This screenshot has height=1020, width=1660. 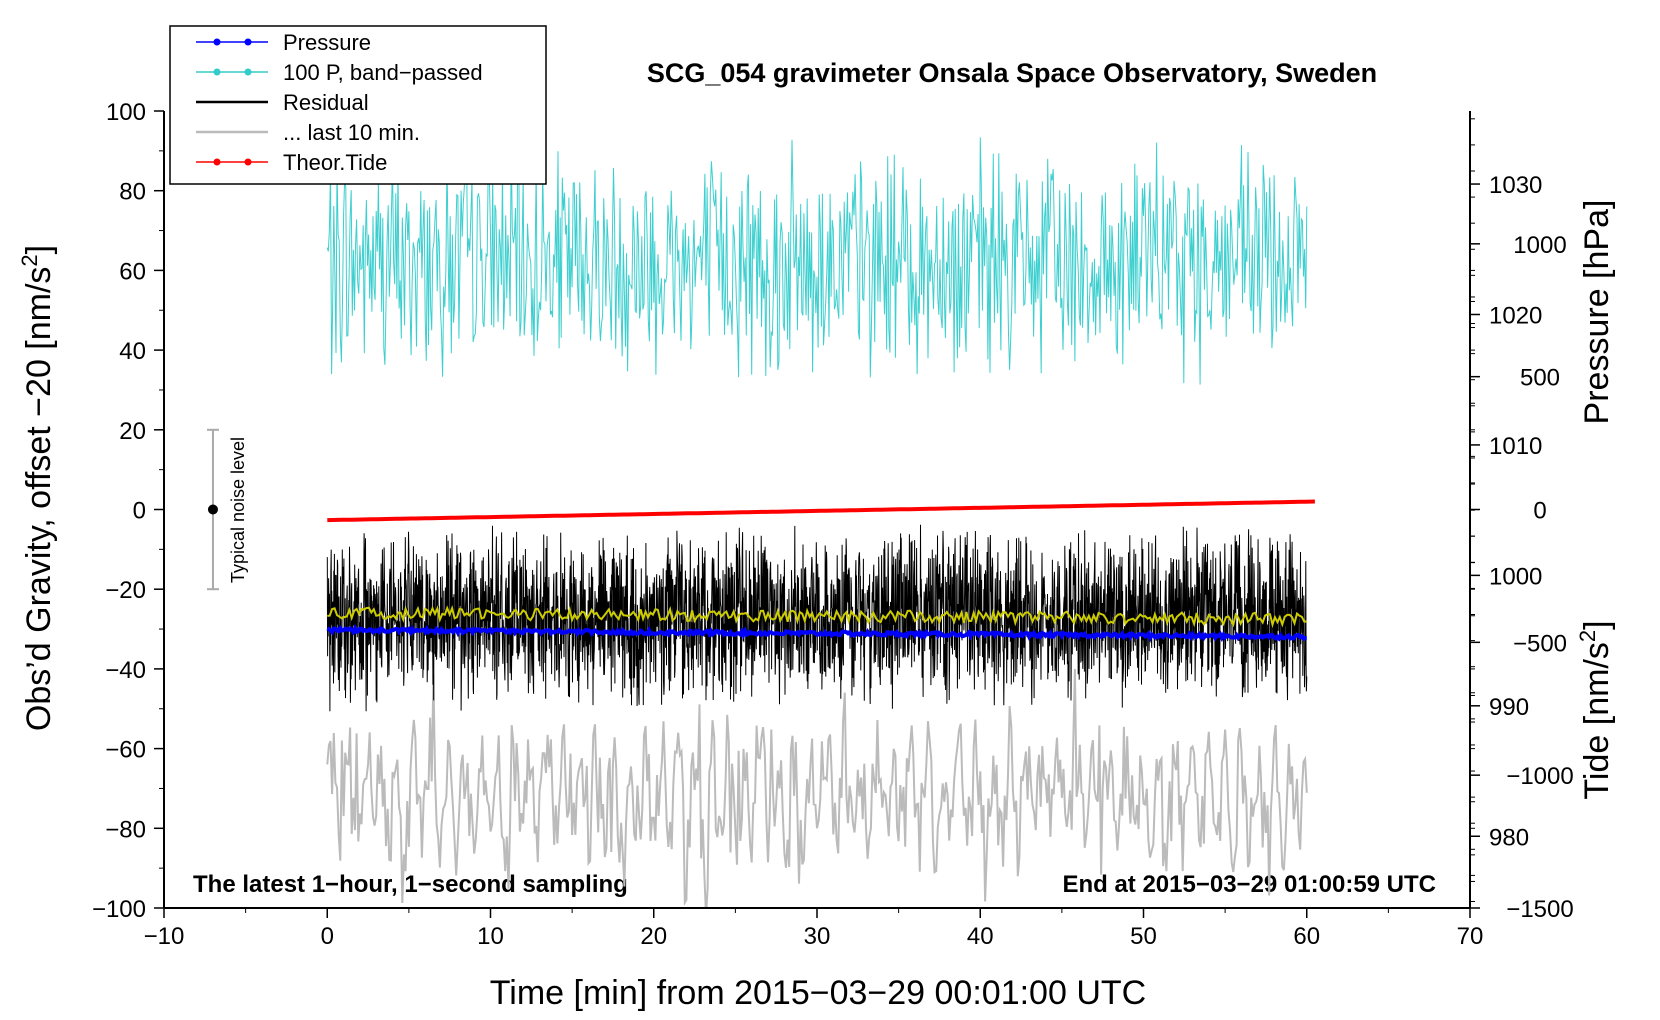 I want to click on tide-tick-label: −500, so click(x=1540, y=643).